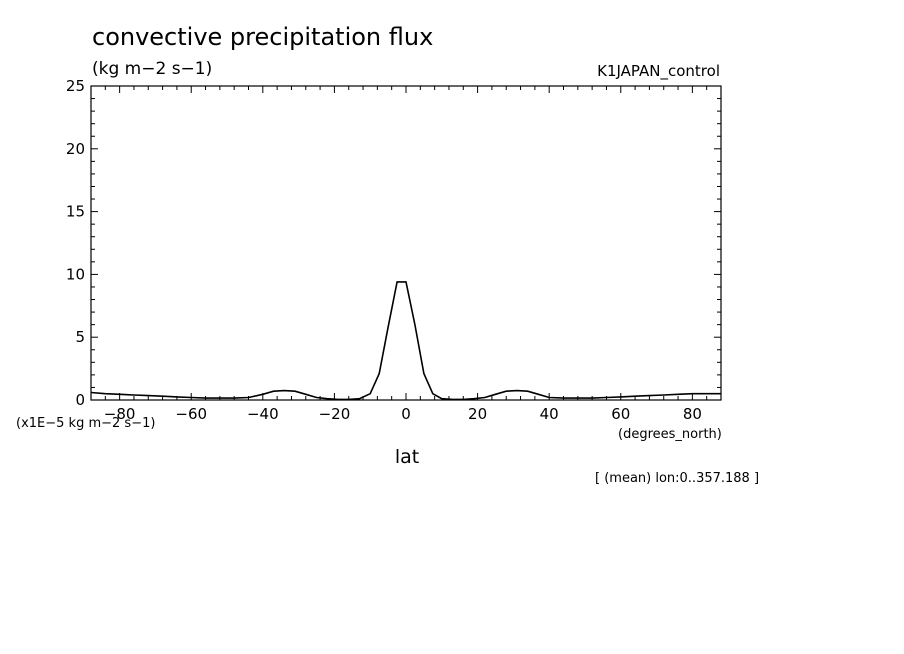  Describe the element at coordinates (191, 414) in the screenshot. I see `x-tick-label: −60` at that location.